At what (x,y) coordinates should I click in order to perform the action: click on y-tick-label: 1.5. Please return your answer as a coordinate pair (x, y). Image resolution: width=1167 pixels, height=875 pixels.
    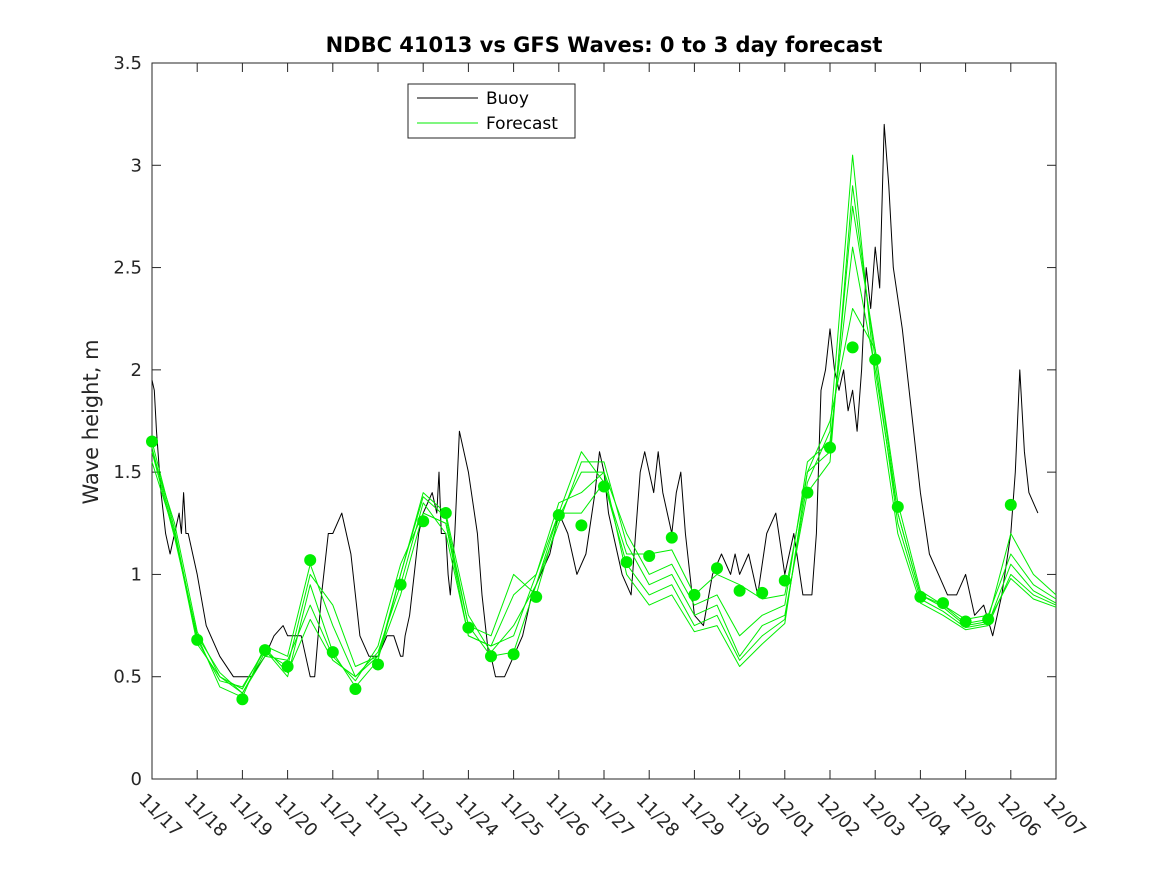
    Looking at the image, I should click on (127, 472).